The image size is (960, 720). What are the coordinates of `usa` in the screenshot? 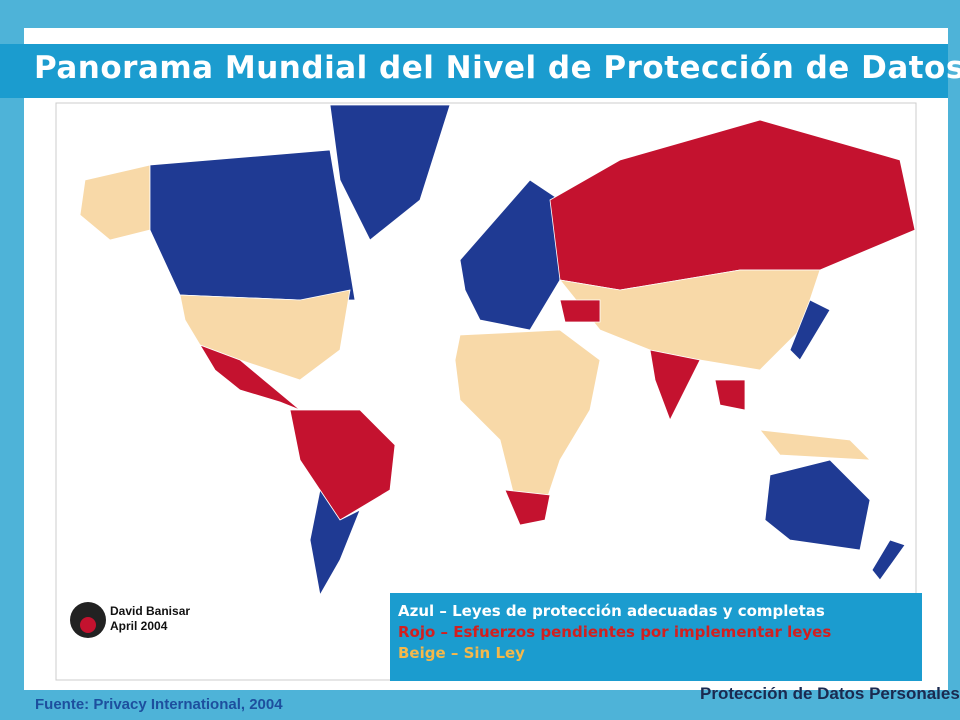 It's located at (265, 335).